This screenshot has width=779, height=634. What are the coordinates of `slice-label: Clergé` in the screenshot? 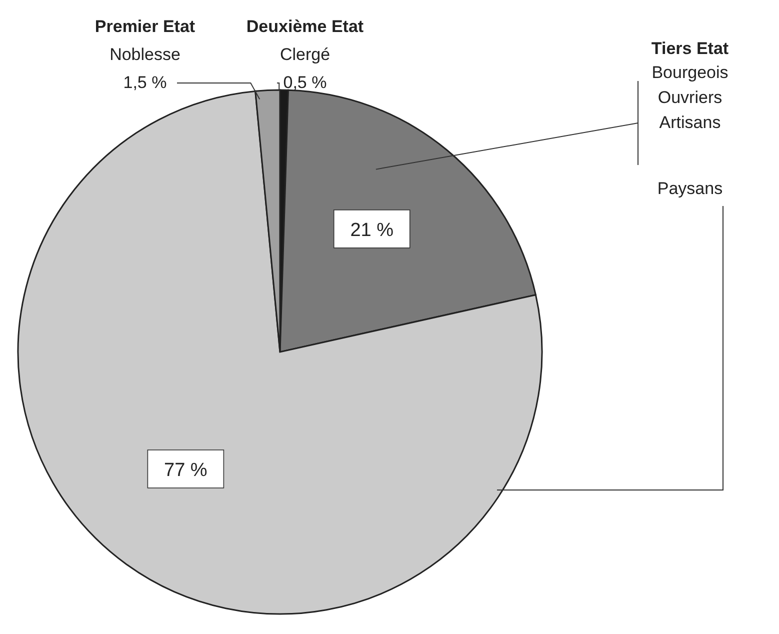 It's located at (305, 54).